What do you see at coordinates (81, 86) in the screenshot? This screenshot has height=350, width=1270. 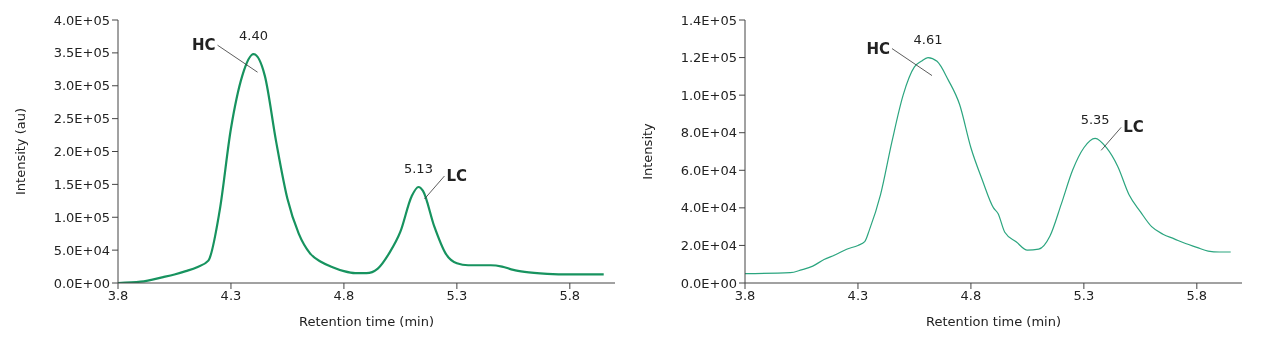 I see `y-tick-label: 3.0E+05` at bounding box center [81, 86].